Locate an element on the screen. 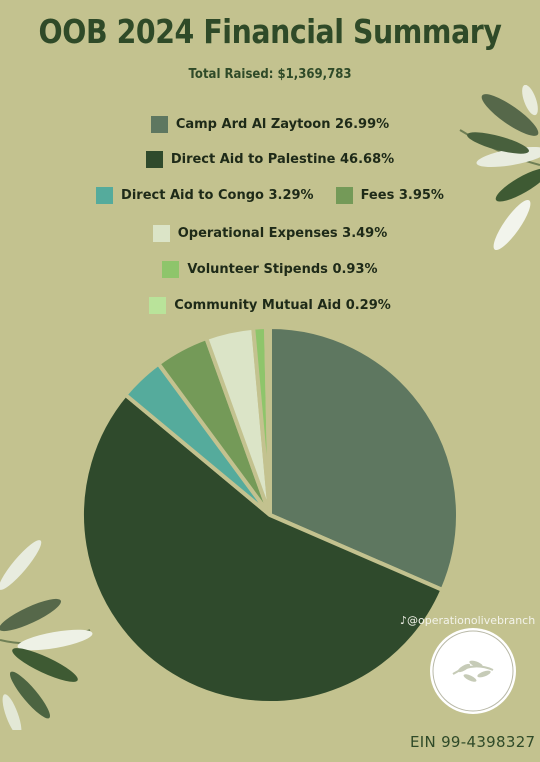 This screenshot has height=762, width=540. legend-percent-fees: 3.95% is located at coordinates (421, 195).